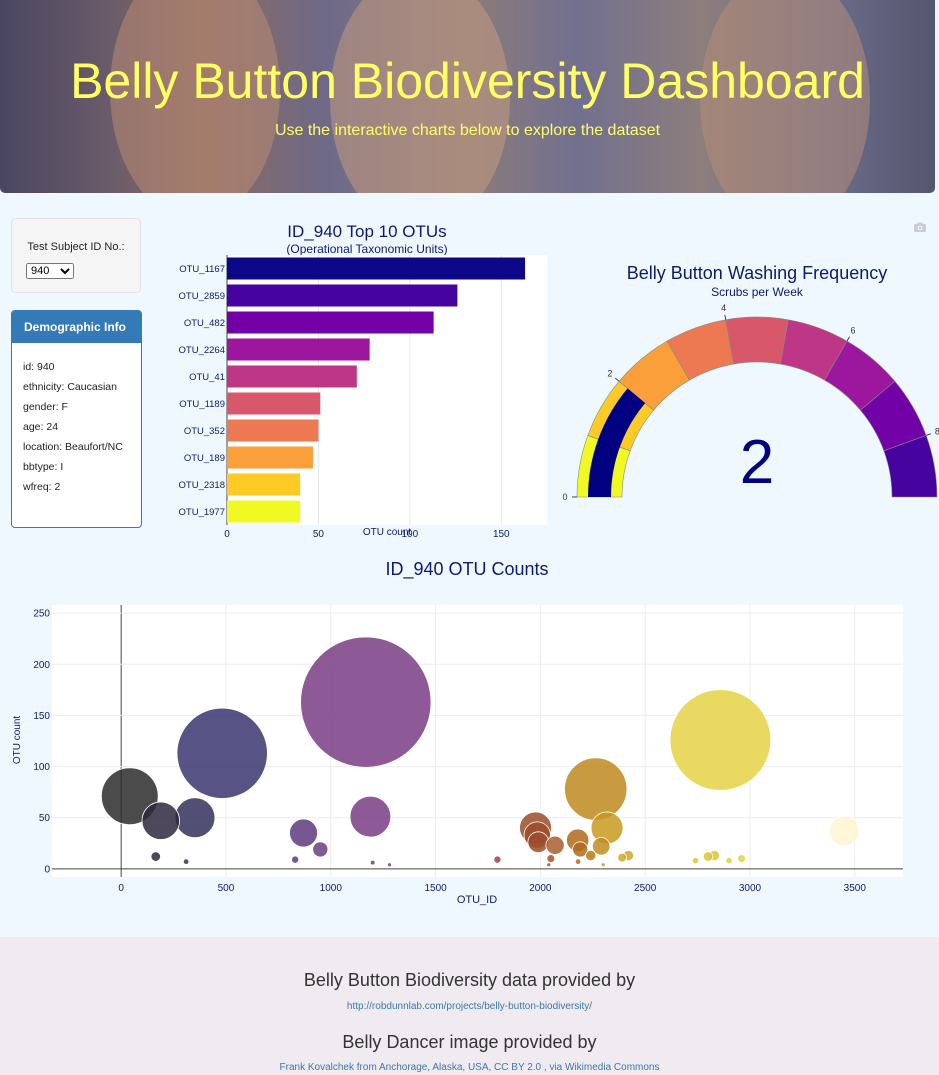  I want to click on bubble-chart-title: ID_940 OTU Counts, so click(466, 569).